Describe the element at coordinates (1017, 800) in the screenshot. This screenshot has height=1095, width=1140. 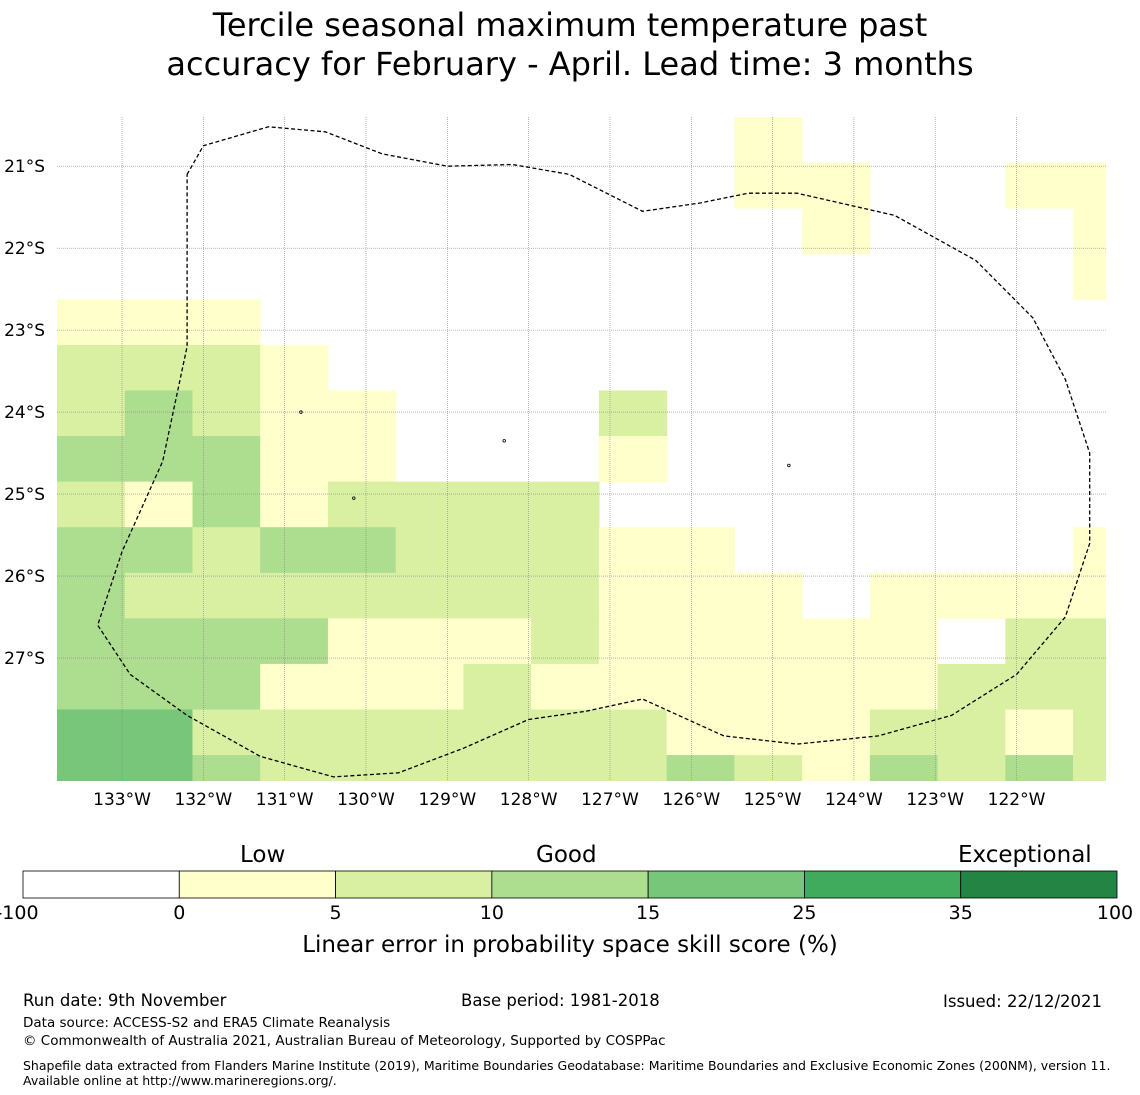
I see `lon-tick-label: 122°W` at that location.